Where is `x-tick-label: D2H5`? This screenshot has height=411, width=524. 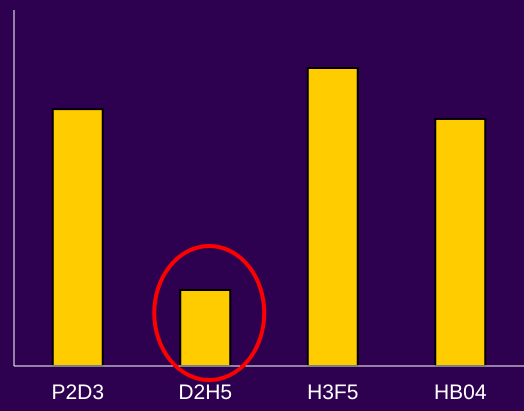 x-tick-label: D2H5 is located at coordinates (205, 392).